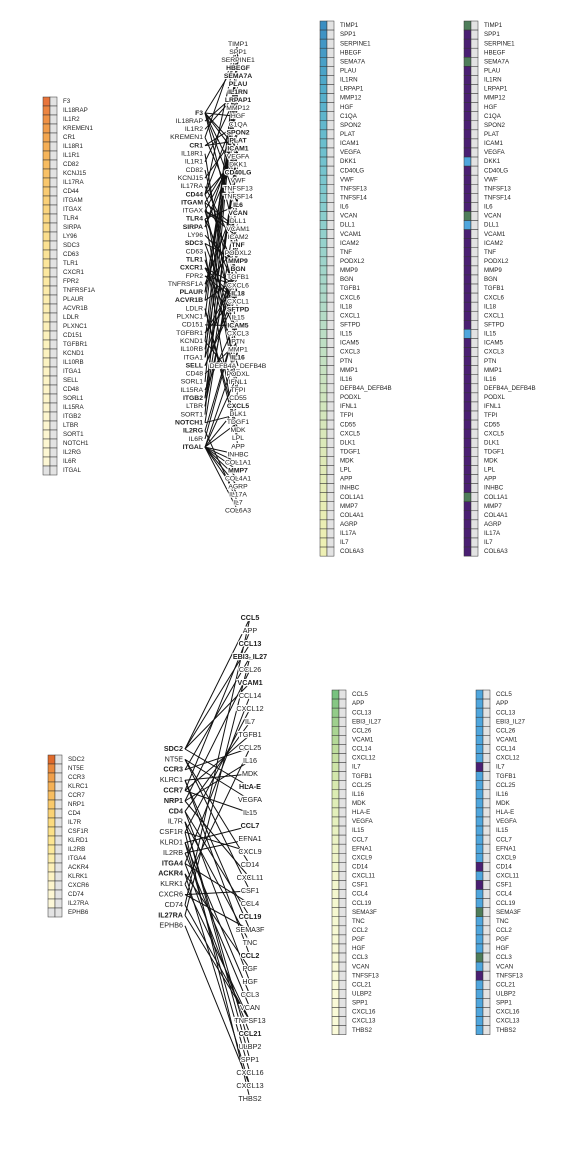 This screenshot has width=576, height=1152. I want to click on ligand-category-label: CCL14, so click(506, 749).